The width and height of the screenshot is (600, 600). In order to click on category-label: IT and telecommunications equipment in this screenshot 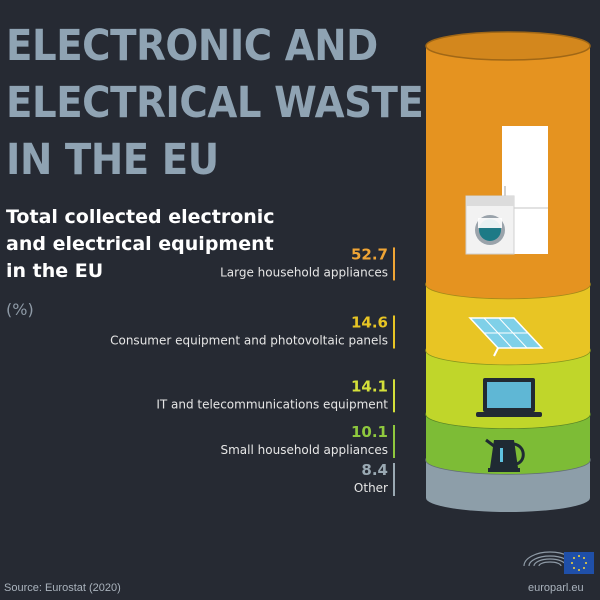, I will do `click(272, 404)`.